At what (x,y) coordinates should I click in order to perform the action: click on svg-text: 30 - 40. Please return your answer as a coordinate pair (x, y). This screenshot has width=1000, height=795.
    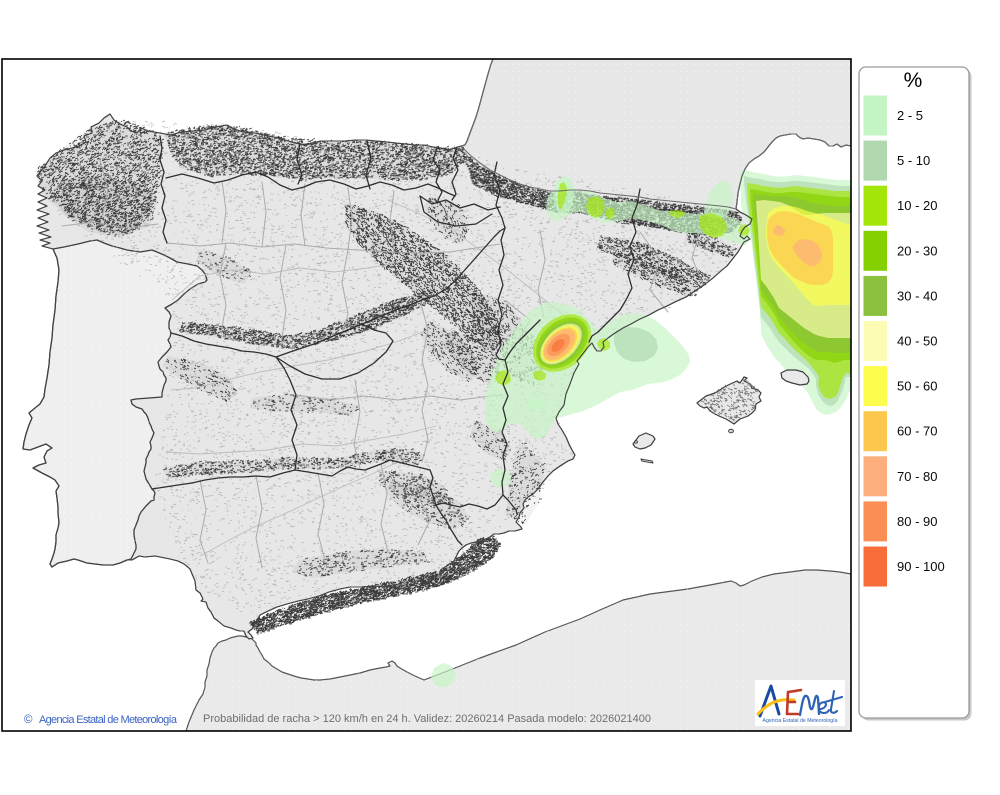
    Looking at the image, I should click on (917, 295).